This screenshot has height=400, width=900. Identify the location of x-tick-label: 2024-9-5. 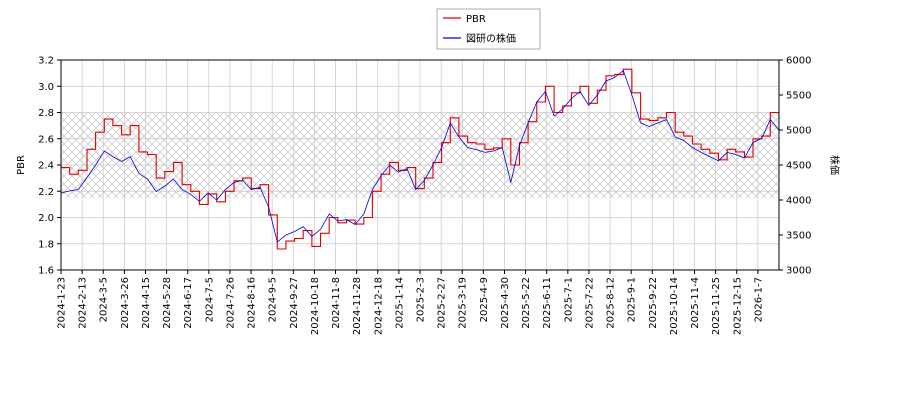
(273, 299).